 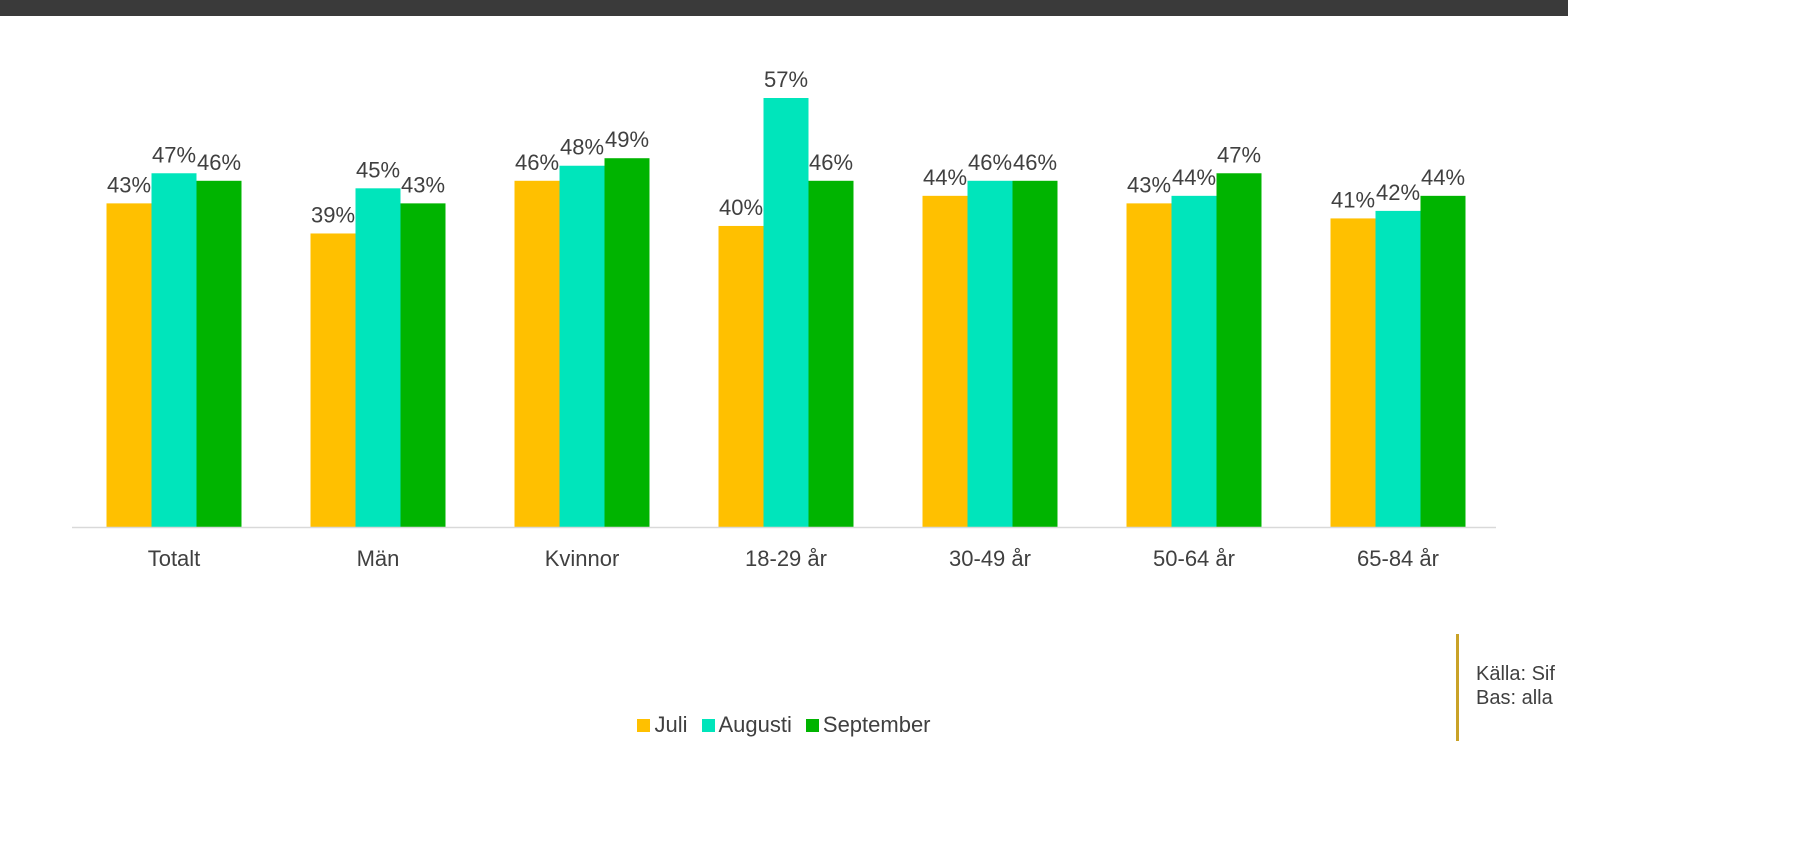 I want to click on data-label-september-0: 46%, so click(x=219, y=162).